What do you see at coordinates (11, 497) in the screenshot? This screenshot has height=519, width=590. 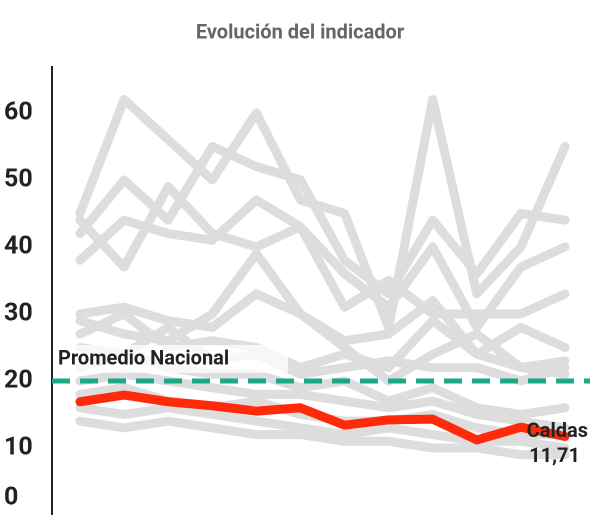 I see `y-tick-label: 0` at bounding box center [11, 497].